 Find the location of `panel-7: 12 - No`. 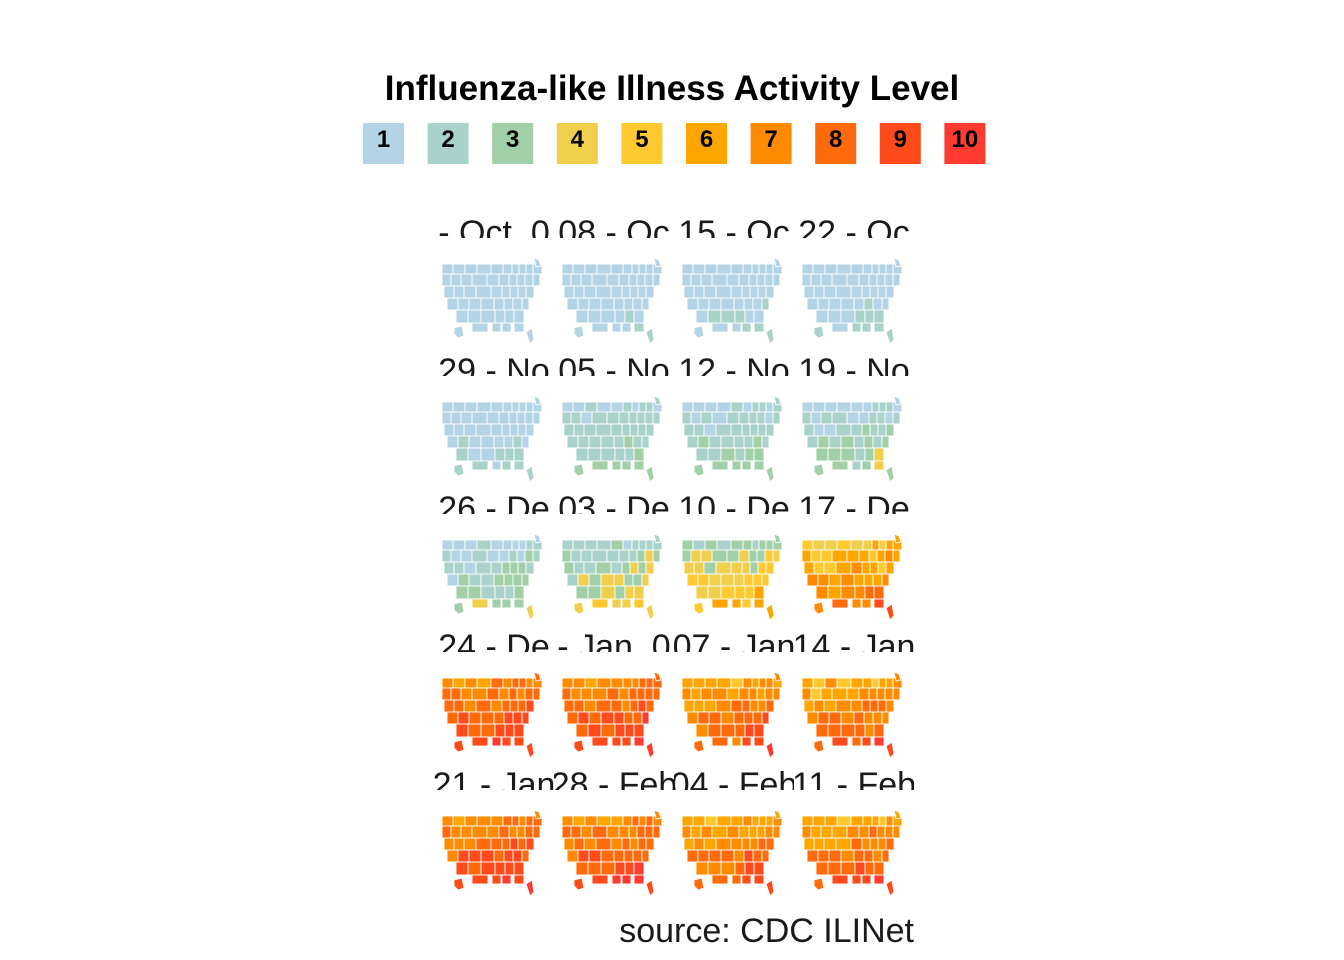

panel-7: 12 - No is located at coordinates (734, 417).